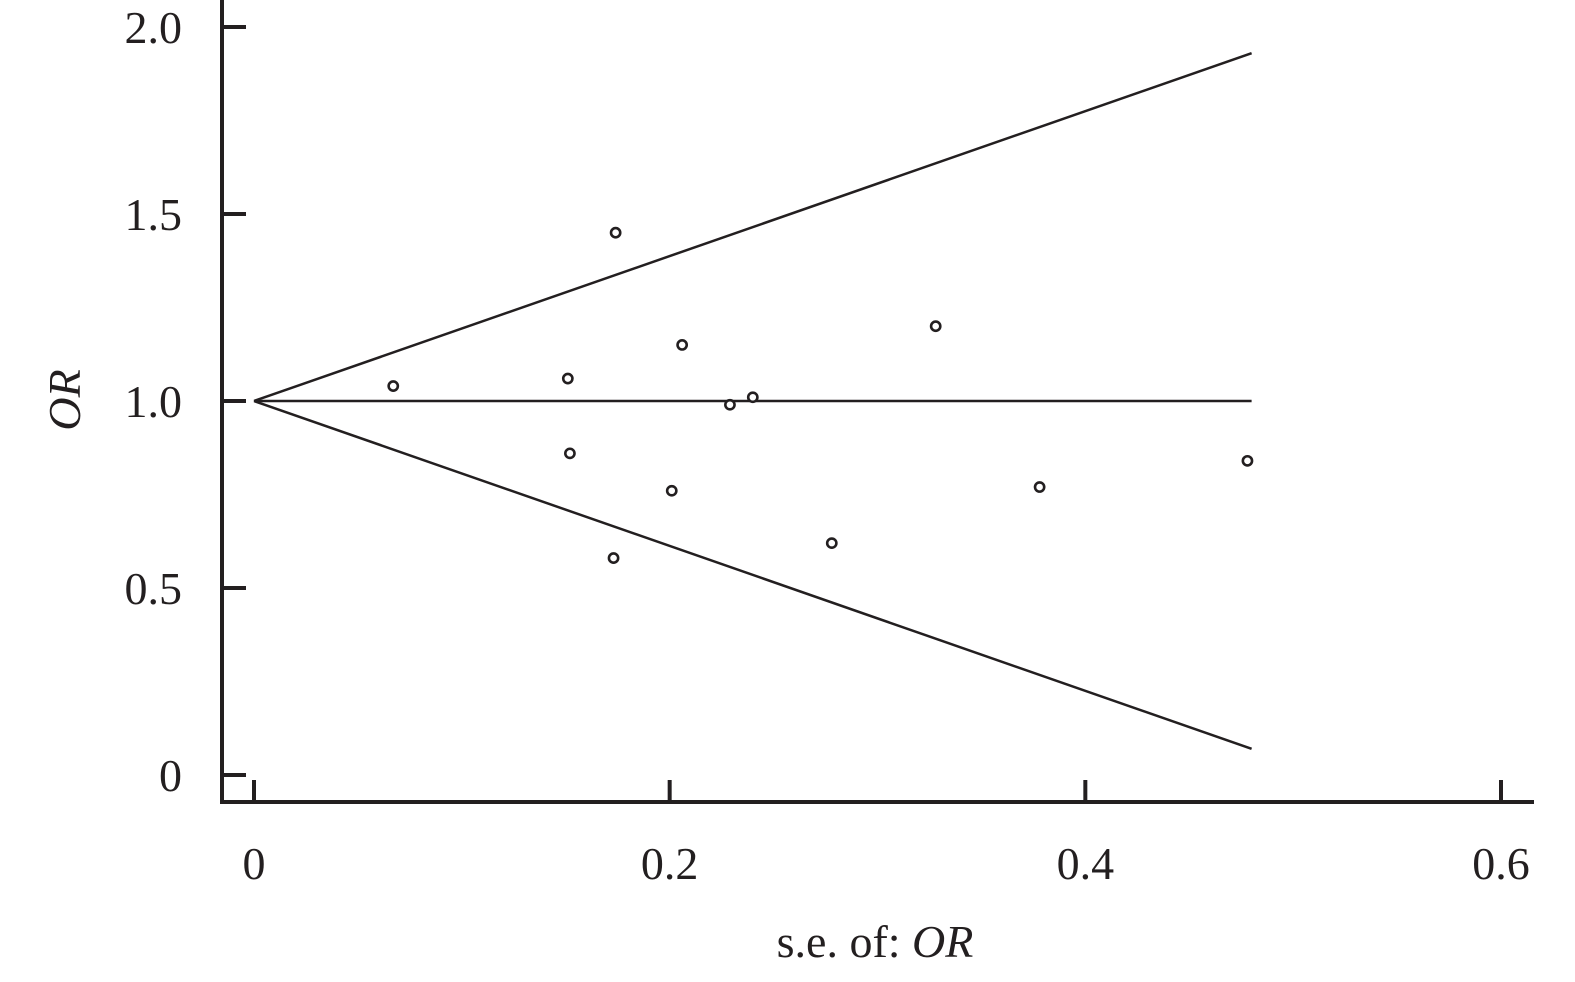 The image size is (1575, 982). I want to click on y-axis-title: OR, so click(64, 399).